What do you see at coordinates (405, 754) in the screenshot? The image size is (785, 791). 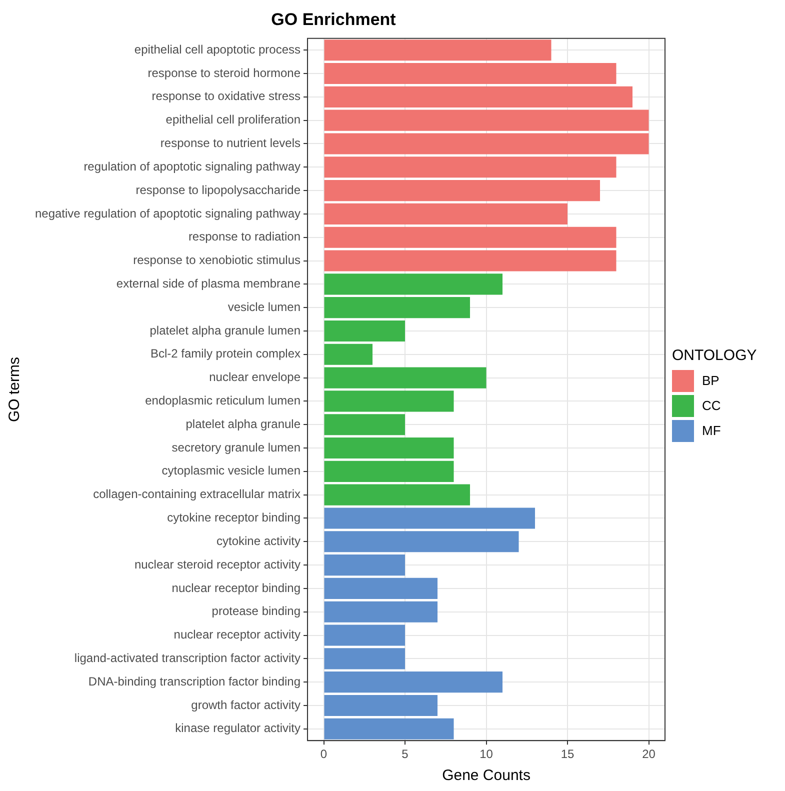 I see `x-tick-label: 5` at bounding box center [405, 754].